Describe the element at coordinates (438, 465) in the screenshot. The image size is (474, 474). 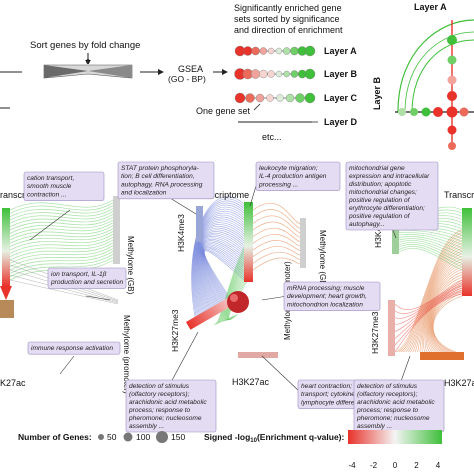
I see `scale-tick-label: 4` at that location.